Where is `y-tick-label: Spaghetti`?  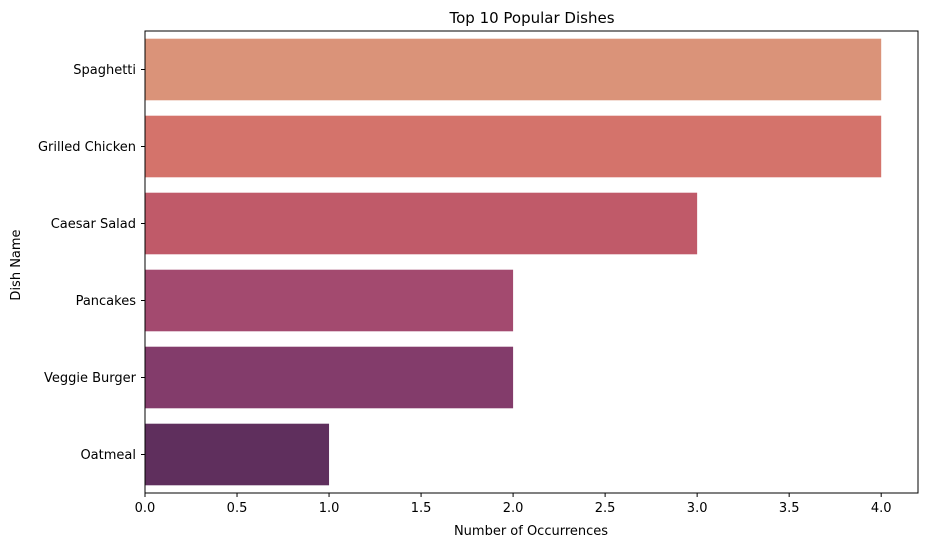
y-tick-label: Spaghetti is located at coordinates (104, 70).